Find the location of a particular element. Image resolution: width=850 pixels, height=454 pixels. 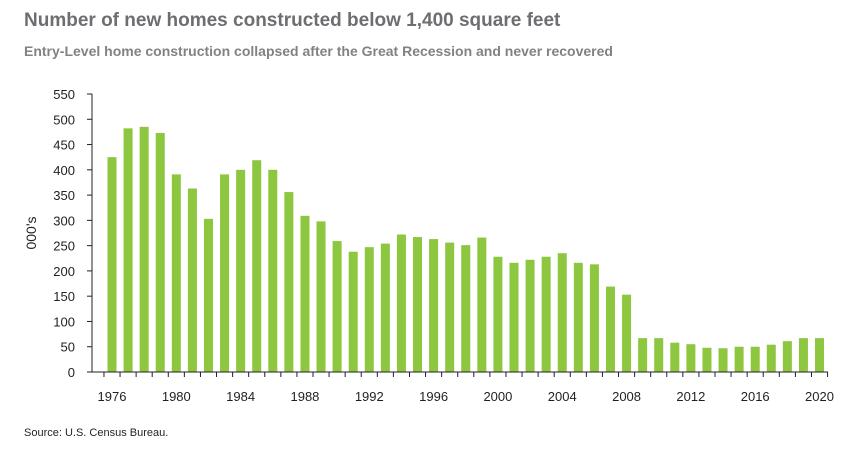

bar-2011 is located at coordinates (675, 357).